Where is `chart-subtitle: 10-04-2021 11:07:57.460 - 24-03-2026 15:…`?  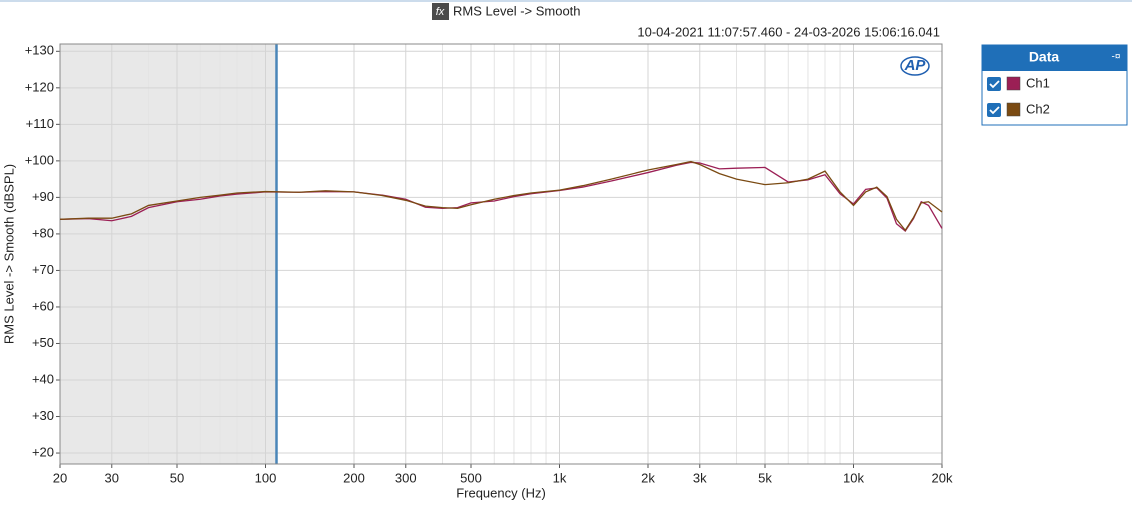
chart-subtitle: 10-04-2021 11:07:57.460 - 24-03-2026 15:… is located at coordinates (788, 31).